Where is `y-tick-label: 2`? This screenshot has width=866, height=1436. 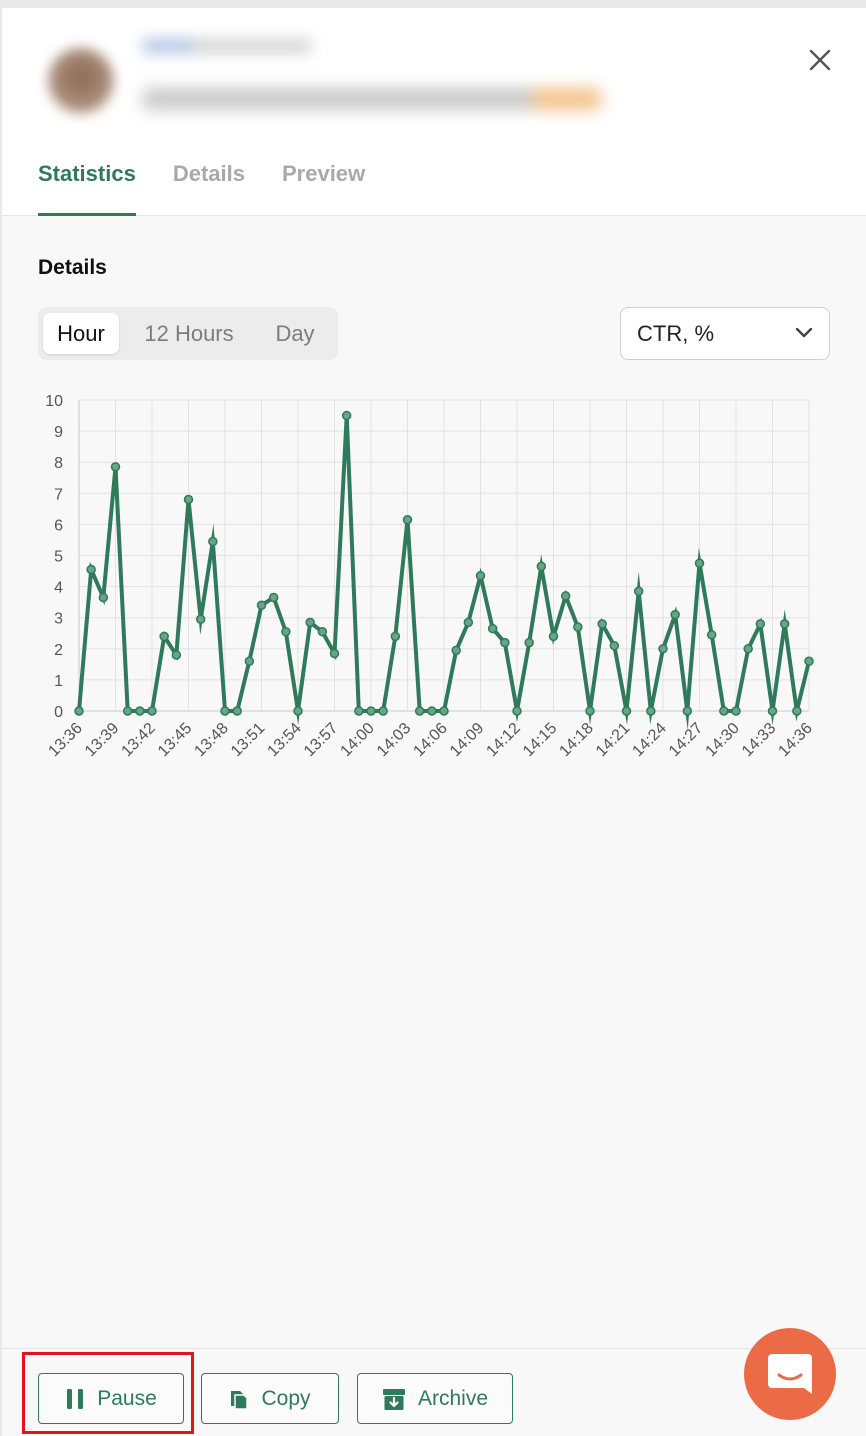 y-tick-label: 2 is located at coordinates (58, 650).